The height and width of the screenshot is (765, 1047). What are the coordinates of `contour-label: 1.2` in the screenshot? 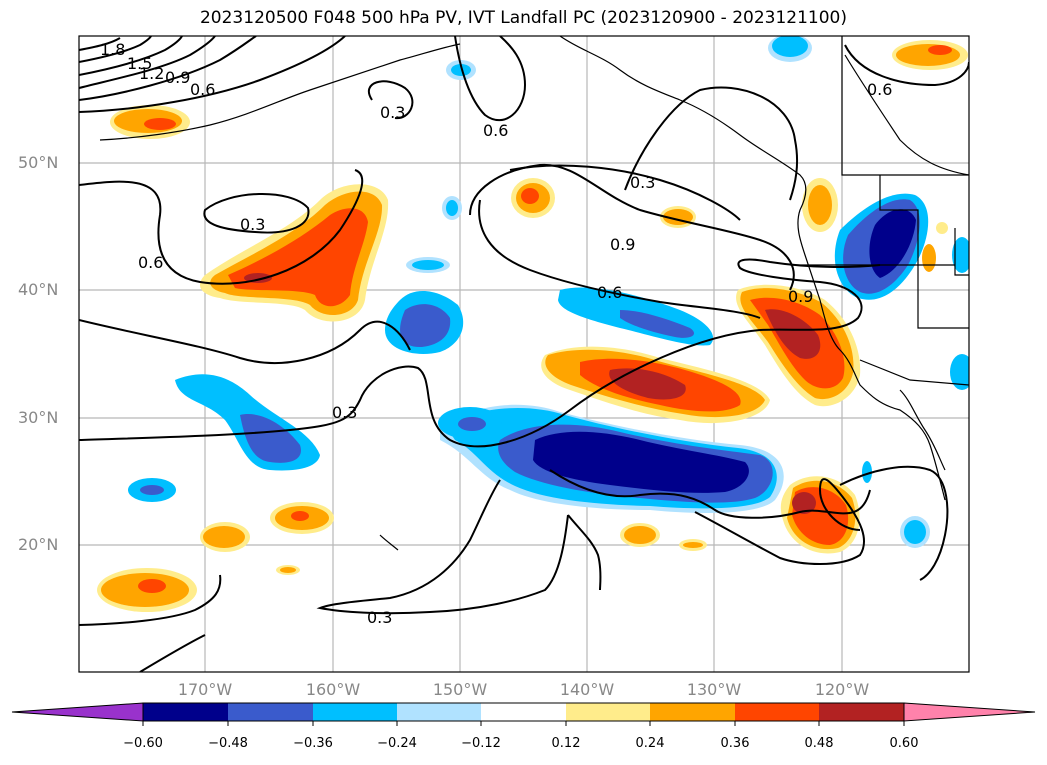 It's located at (151, 73).